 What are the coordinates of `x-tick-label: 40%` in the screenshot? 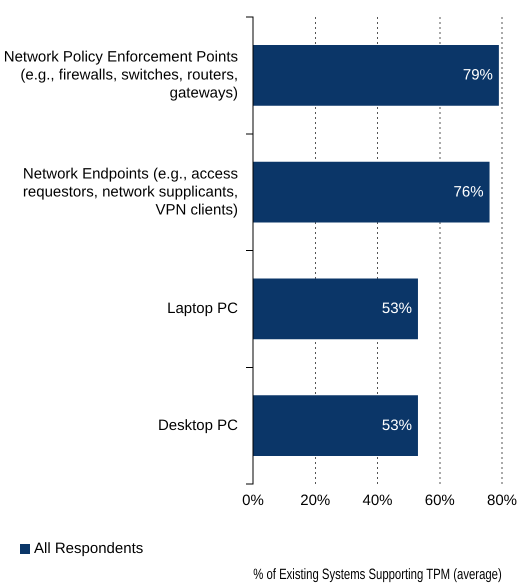 It's located at (377, 501).